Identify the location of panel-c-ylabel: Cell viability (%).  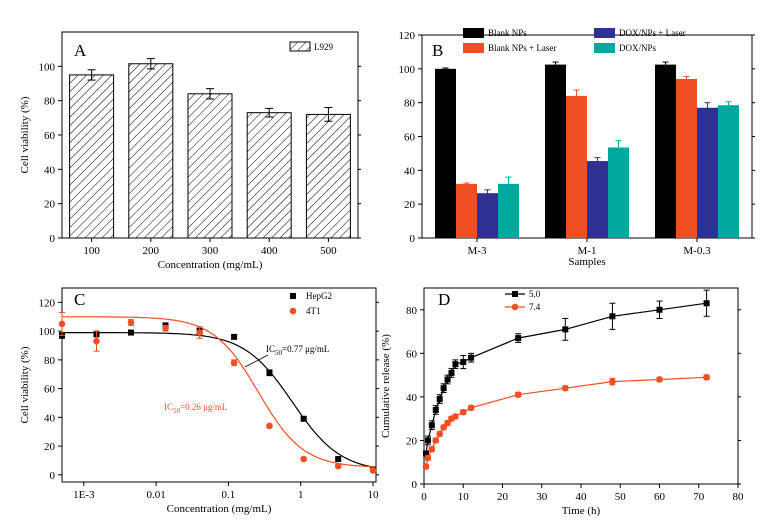
(25, 384).